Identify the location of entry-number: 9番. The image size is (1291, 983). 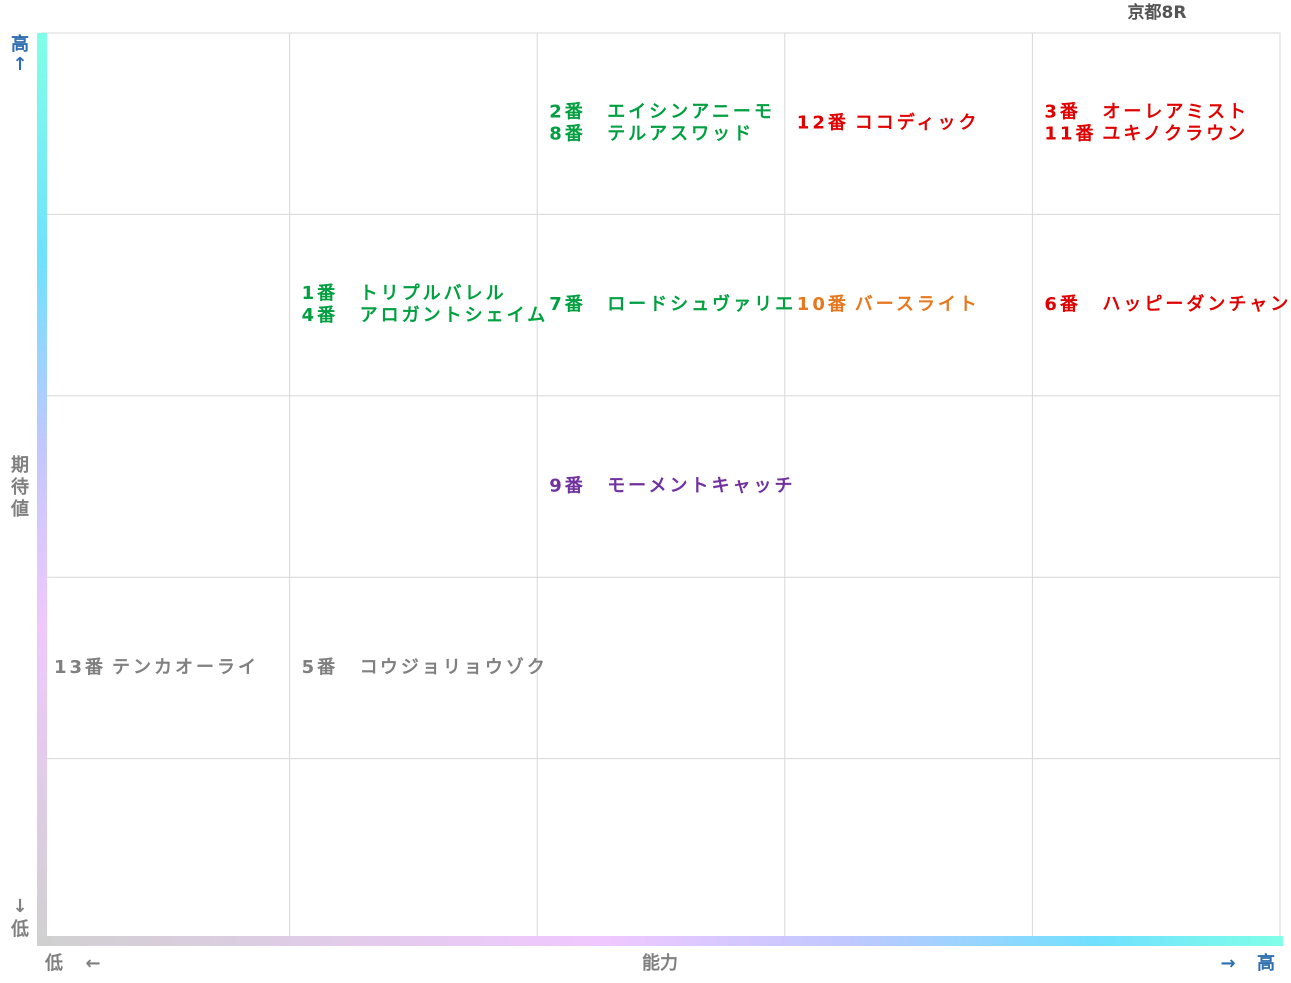
(567, 486).